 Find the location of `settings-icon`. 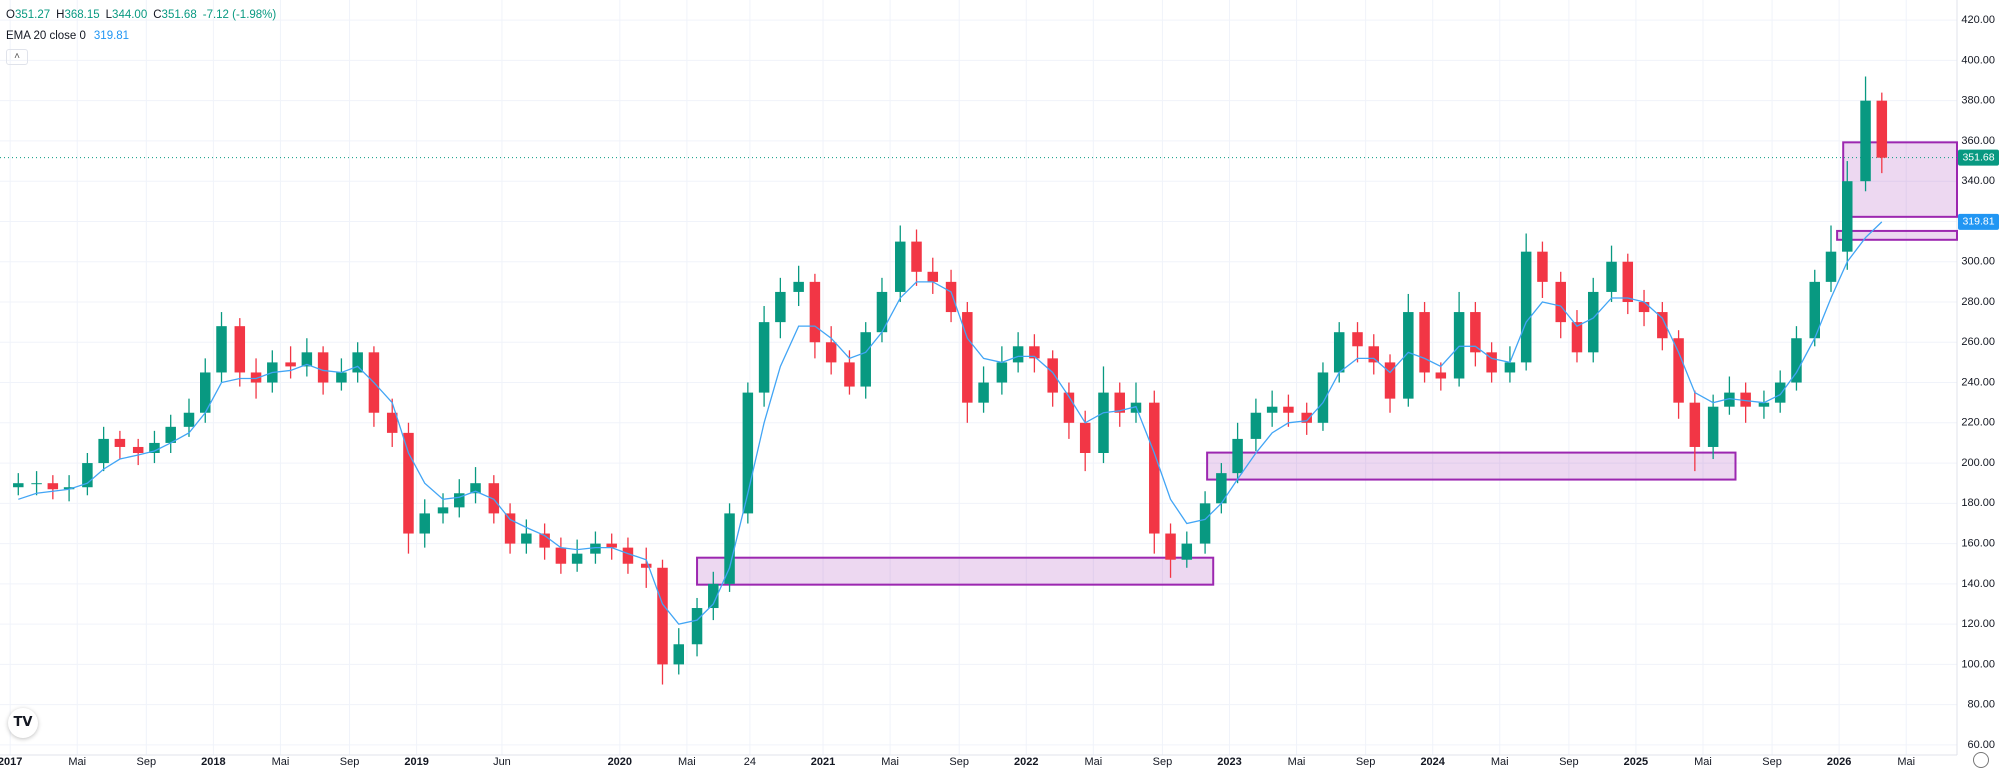

settings-icon is located at coordinates (1981, 760).